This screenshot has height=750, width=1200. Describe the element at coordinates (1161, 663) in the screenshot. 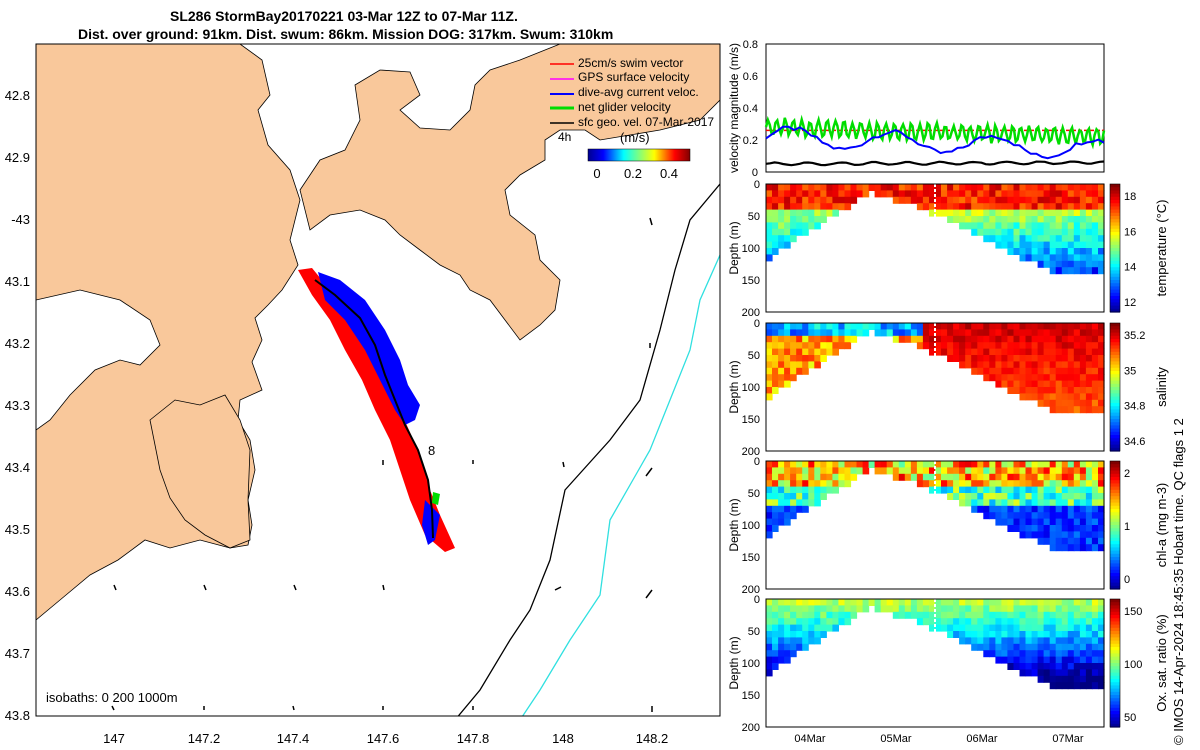

I see `colorbar-label: Ox. sat. ratio (%)` at that location.